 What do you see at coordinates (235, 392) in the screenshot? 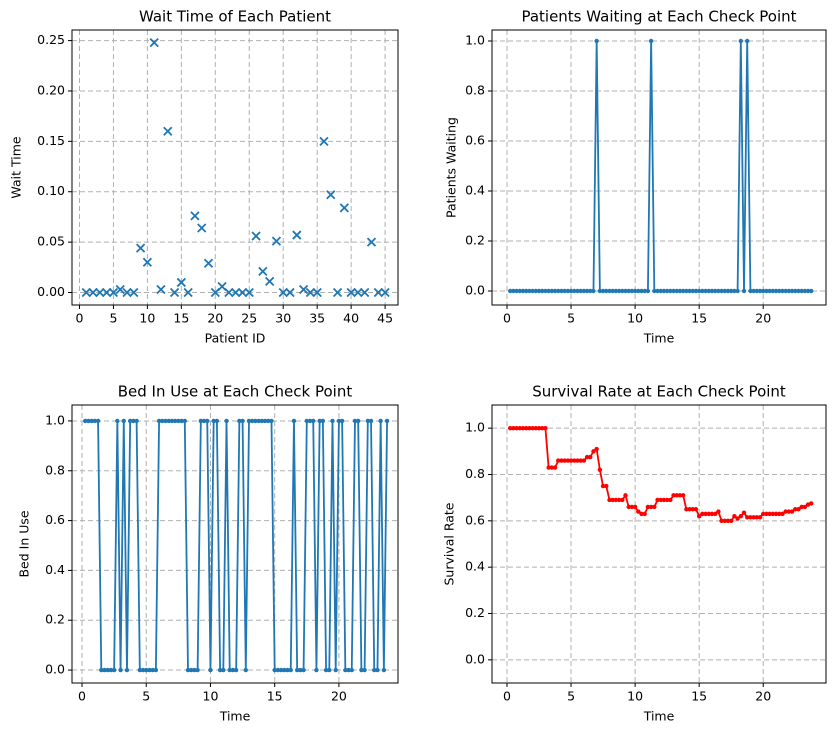
I see `chart-title: Bed In Use at Each Check Point` at bounding box center [235, 392].